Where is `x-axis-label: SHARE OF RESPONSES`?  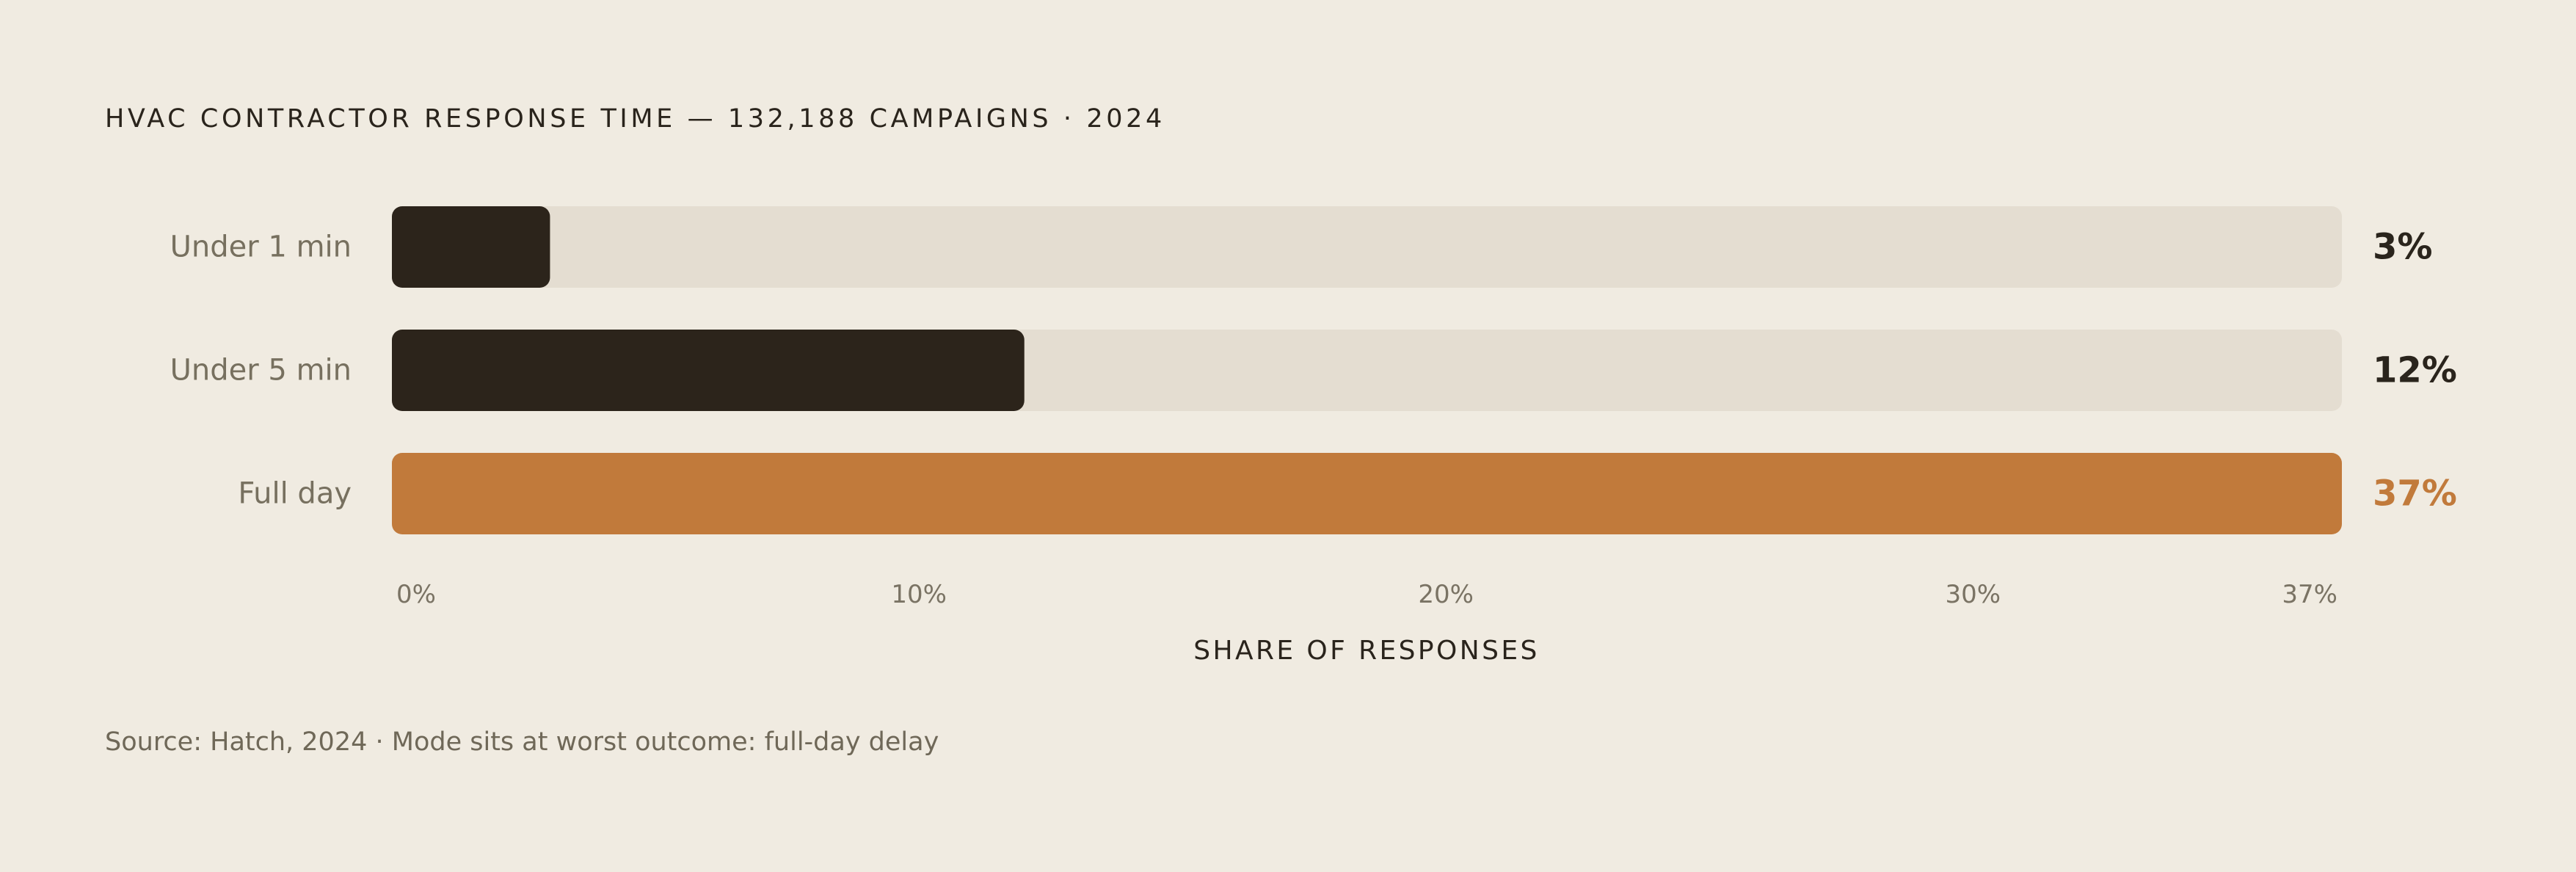 x-axis-label: SHARE OF RESPONSES is located at coordinates (1366, 651).